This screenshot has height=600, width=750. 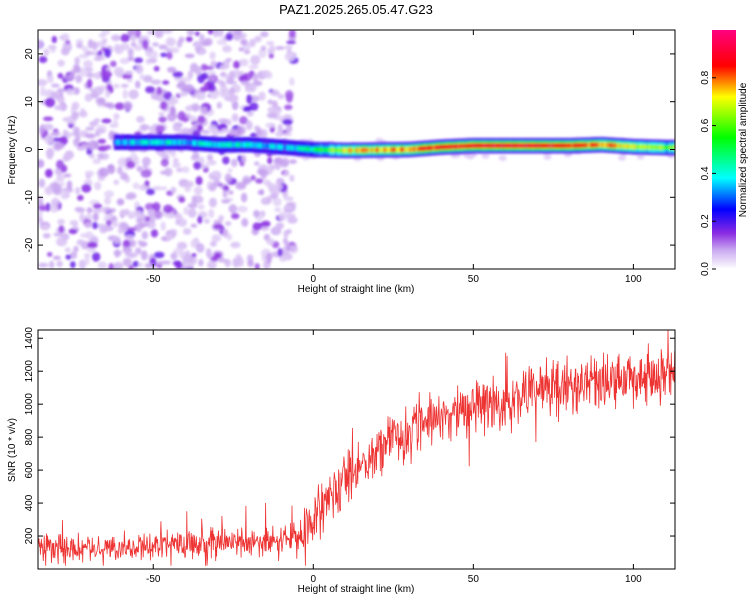 What do you see at coordinates (705, 221) in the screenshot?
I see `colorbar-tick-label: 0.2` at bounding box center [705, 221].